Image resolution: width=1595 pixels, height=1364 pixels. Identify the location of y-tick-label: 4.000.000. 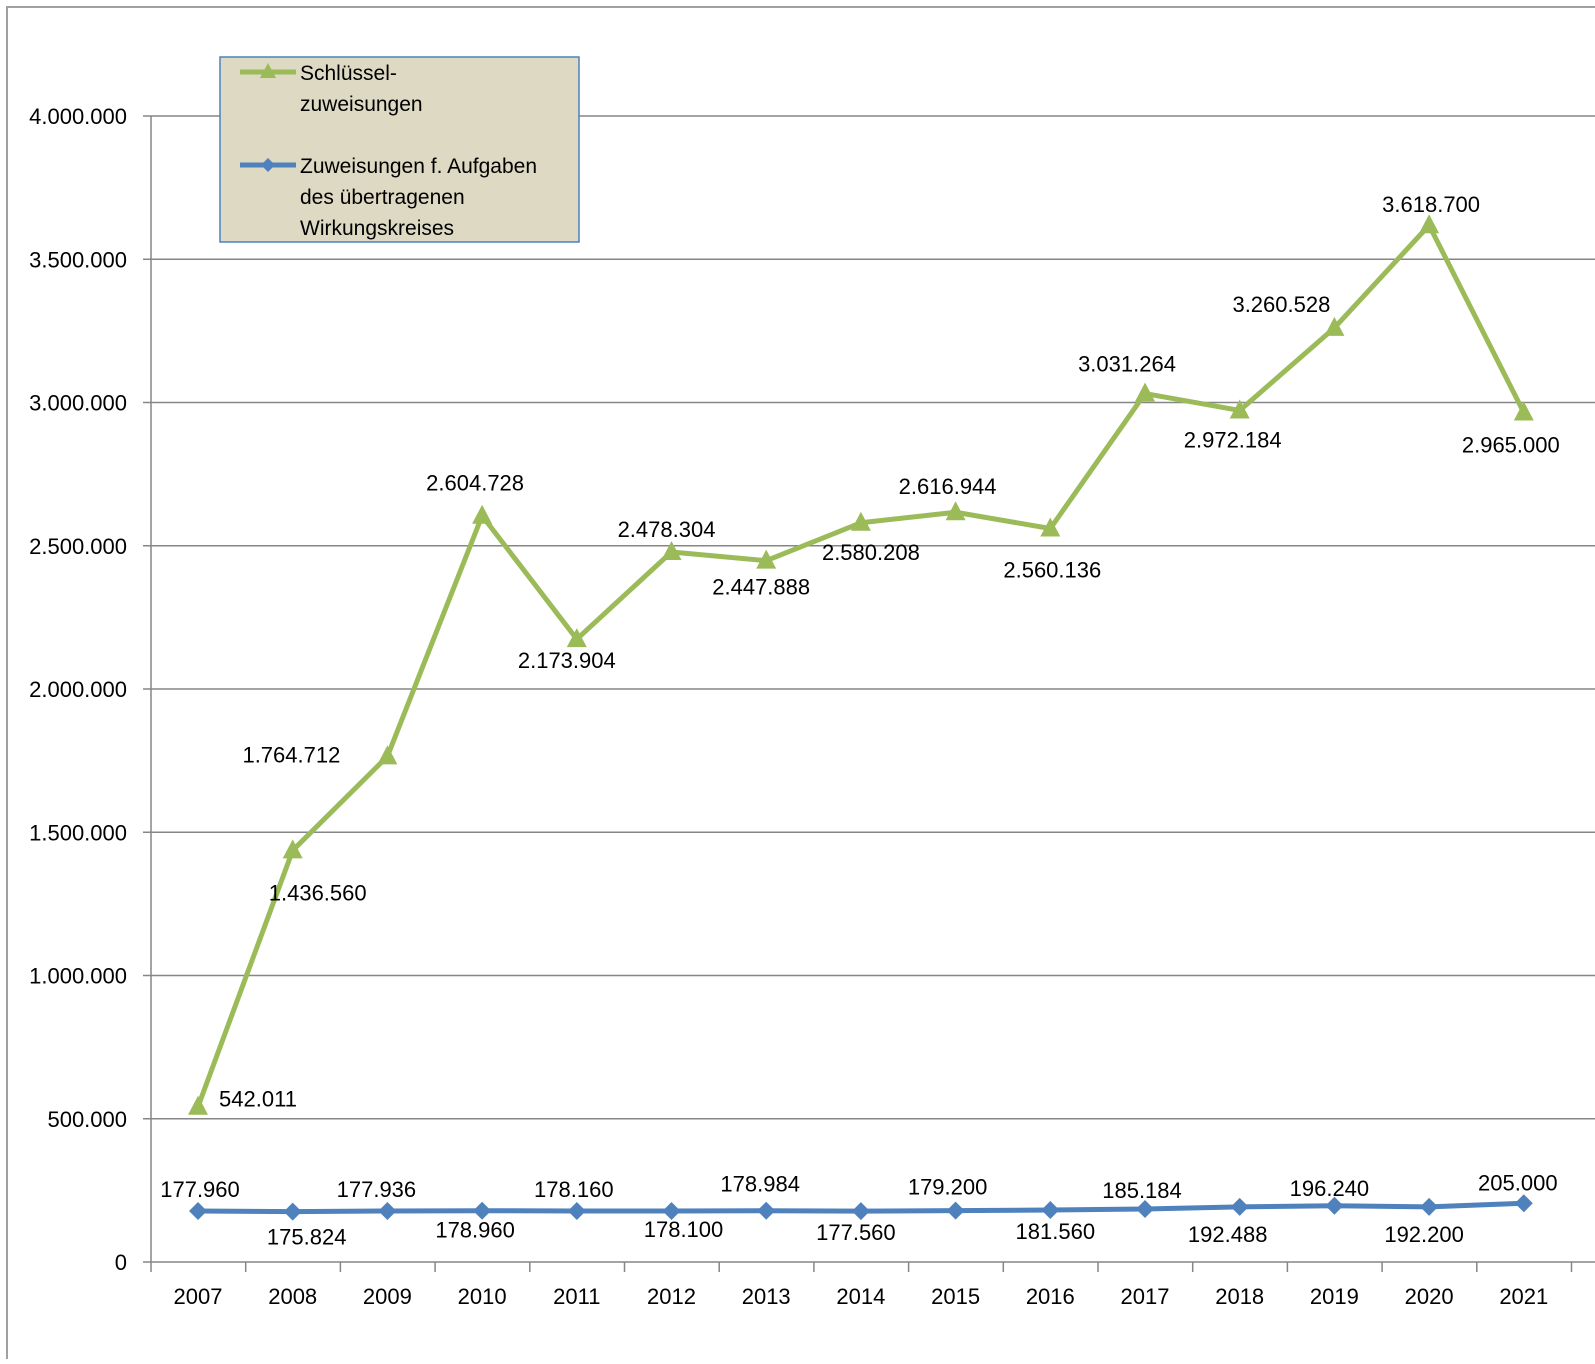
(78, 116).